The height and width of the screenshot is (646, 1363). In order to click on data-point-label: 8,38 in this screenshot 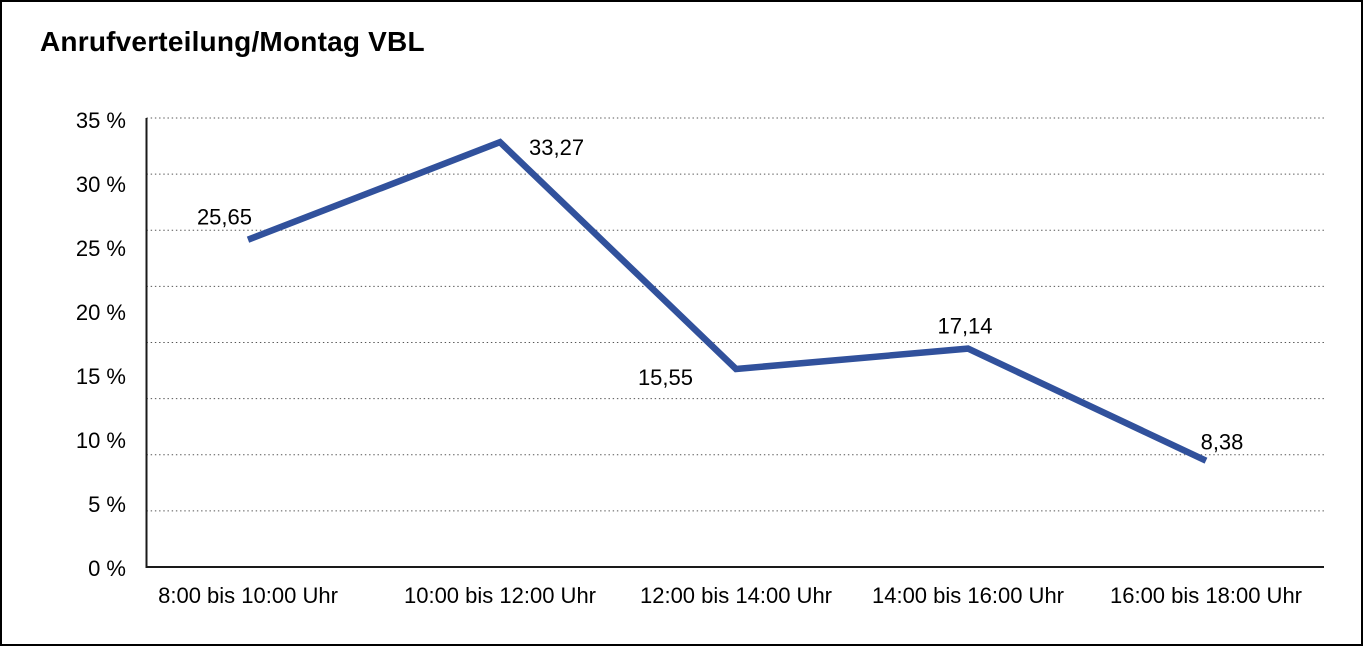, I will do `click(1222, 442)`.